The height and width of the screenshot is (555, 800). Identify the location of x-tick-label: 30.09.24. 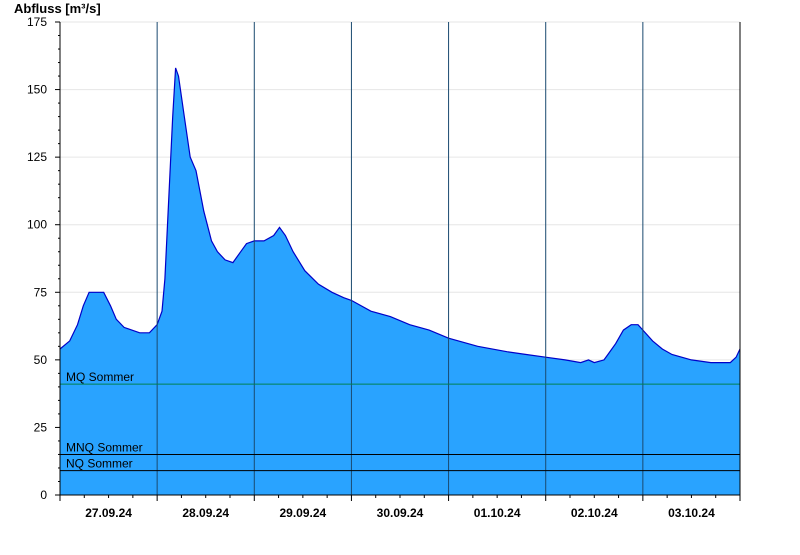
(400, 513).